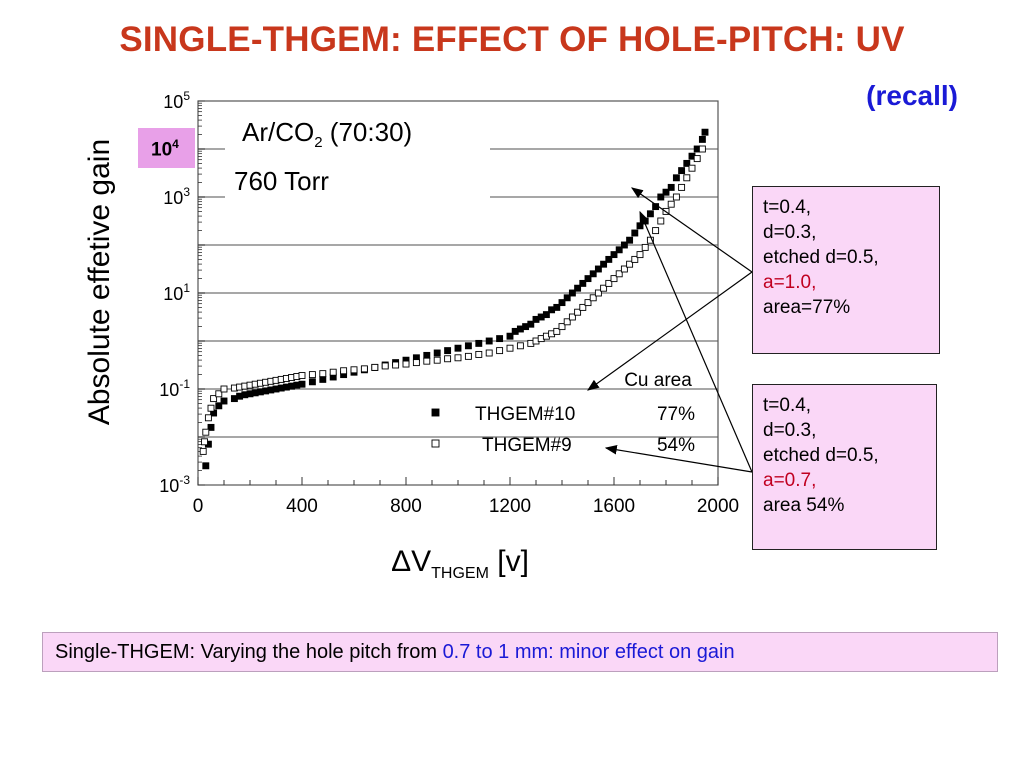 The height and width of the screenshot is (768, 1024). I want to click on recall-label: (recall), so click(912, 95).